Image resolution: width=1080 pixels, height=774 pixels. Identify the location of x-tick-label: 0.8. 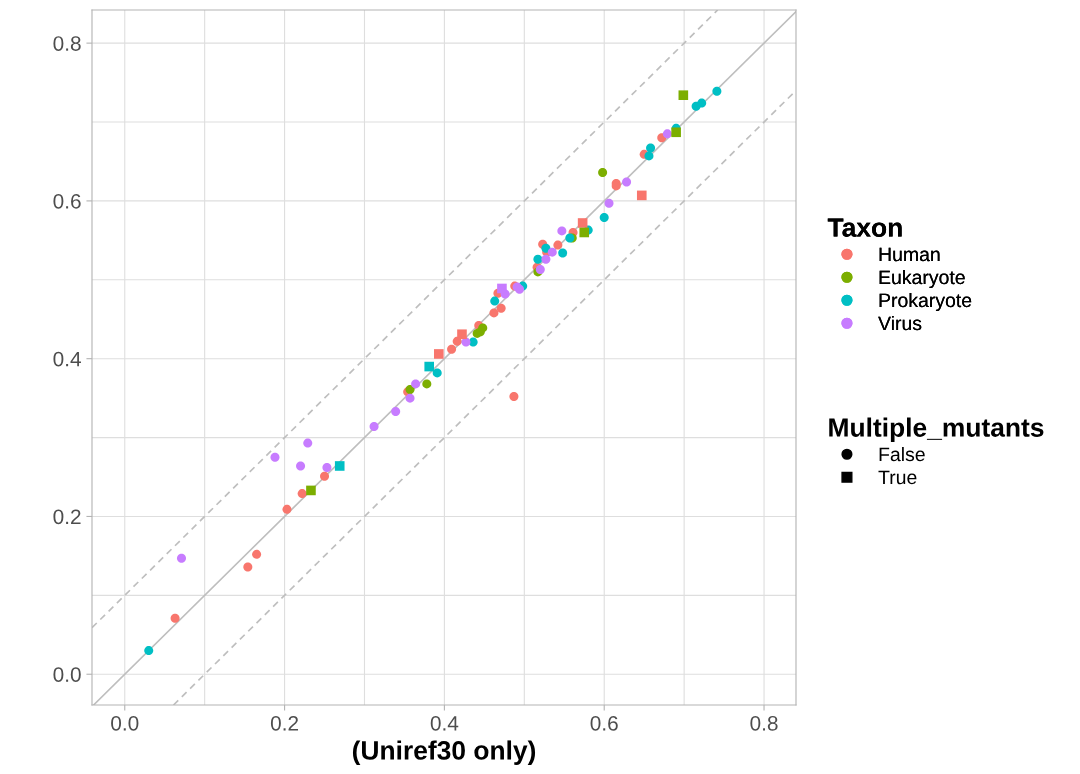
(764, 723).